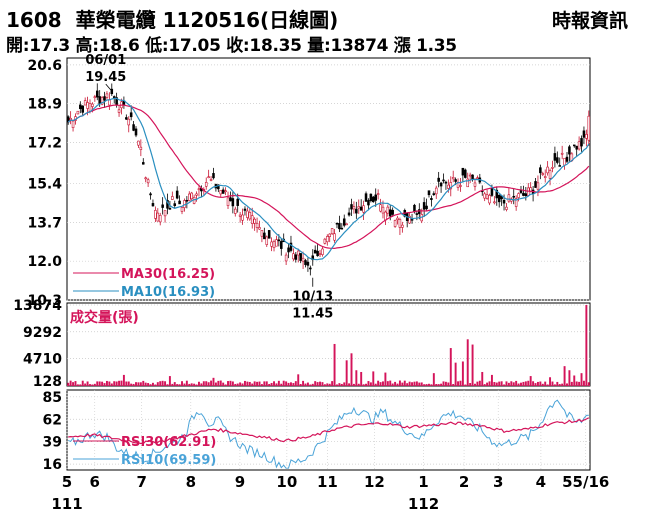 This screenshot has height=525, width=656. Describe the element at coordinates (44, 223) in the screenshot. I see `price-tick-label: 13.7` at that location.